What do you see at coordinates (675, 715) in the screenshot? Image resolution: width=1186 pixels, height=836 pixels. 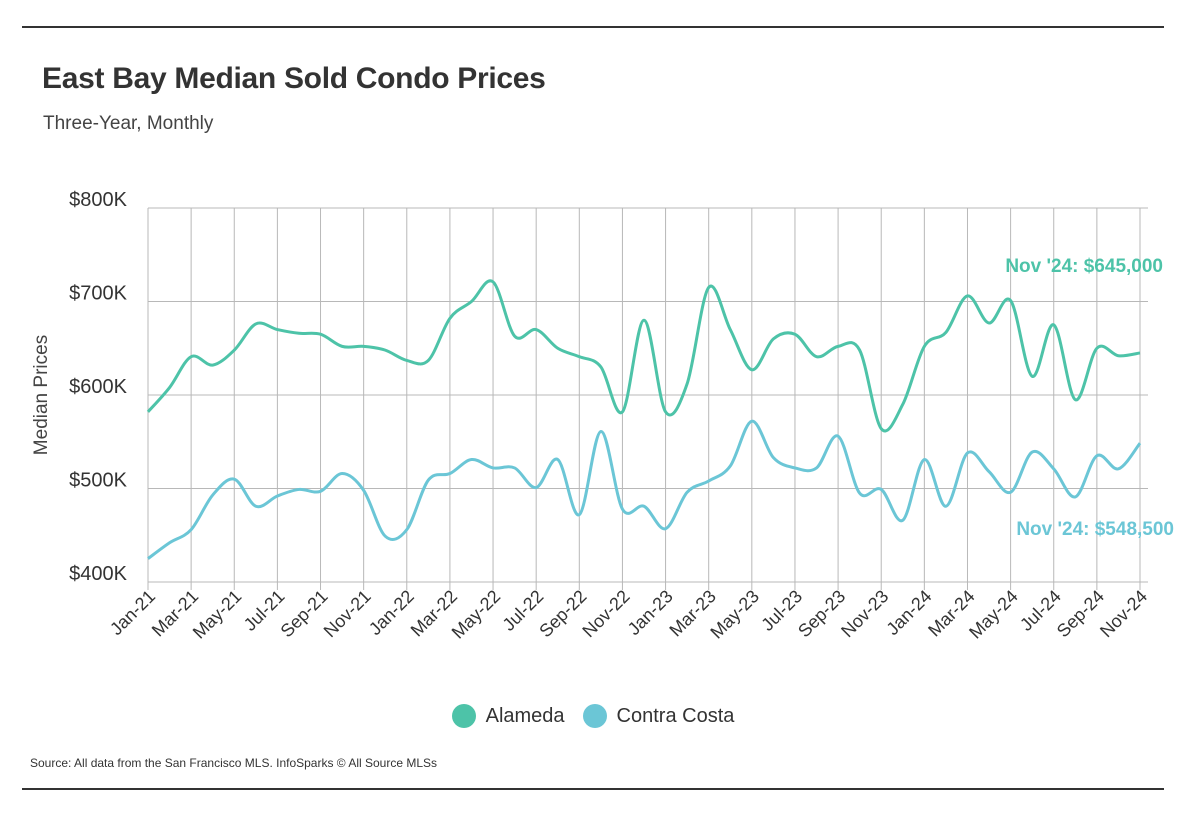 I see `legend-label-contra-costa: Contra Costa` at bounding box center [675, 715].